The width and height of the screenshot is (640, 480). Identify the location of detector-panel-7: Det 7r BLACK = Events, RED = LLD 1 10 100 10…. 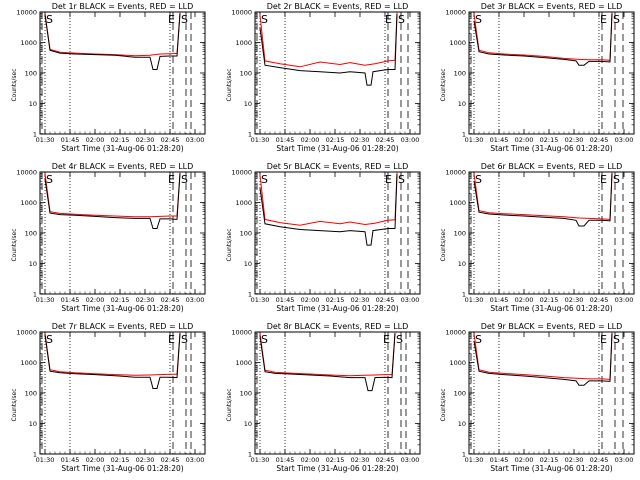
(108, 397).